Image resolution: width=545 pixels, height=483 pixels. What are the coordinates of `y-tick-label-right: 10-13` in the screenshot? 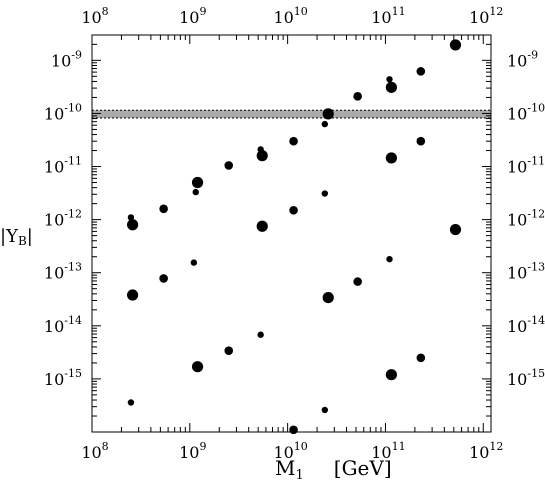 It's located at (526, 272).